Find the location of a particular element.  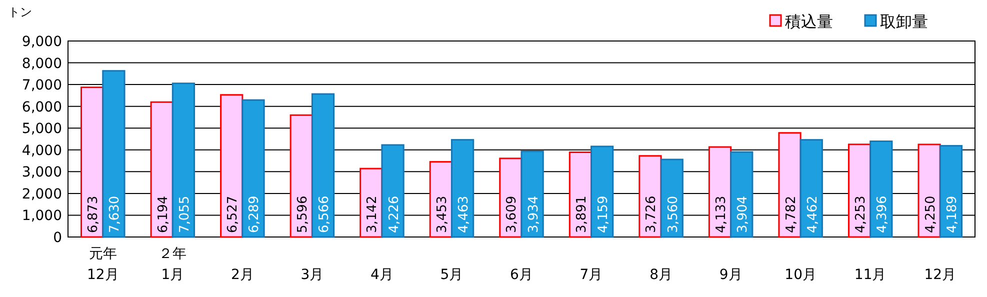

data-label: 4,189 is located at coordinates (952, 214).